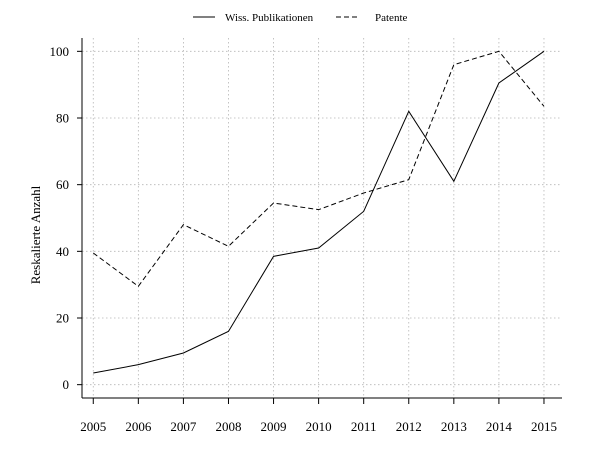 The height and width of the screenshot is (455, 600). Describe the element at coordinates (409, 426) in the screenshot. I see `x-tick-label: 2012` at that location.